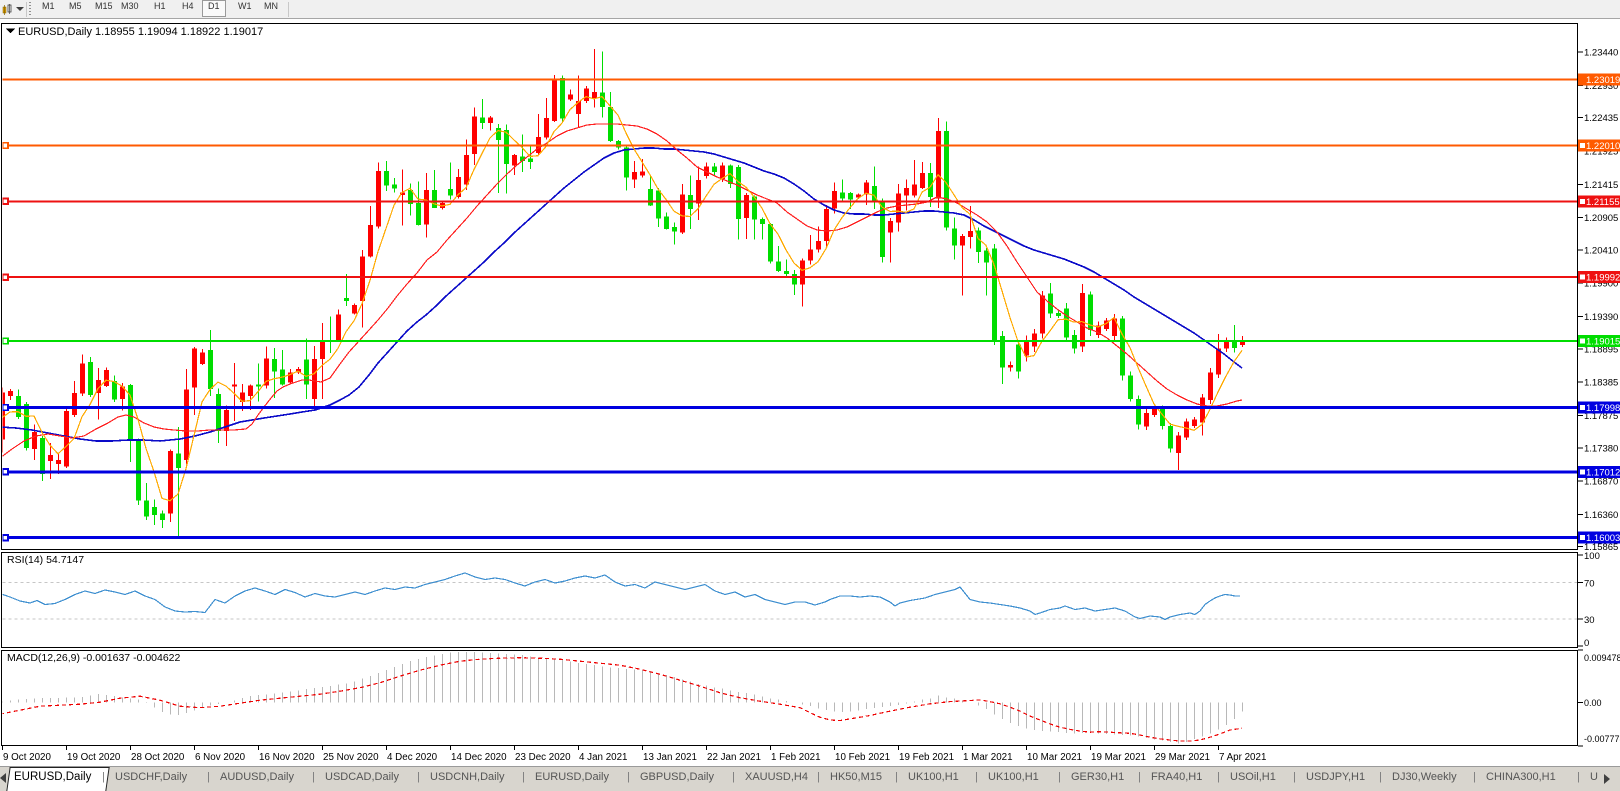  What do you see at coordinates (1601, 185) in the screenshot?
I see `svg-text: 1.21415` at bounding box center [1601, 185].